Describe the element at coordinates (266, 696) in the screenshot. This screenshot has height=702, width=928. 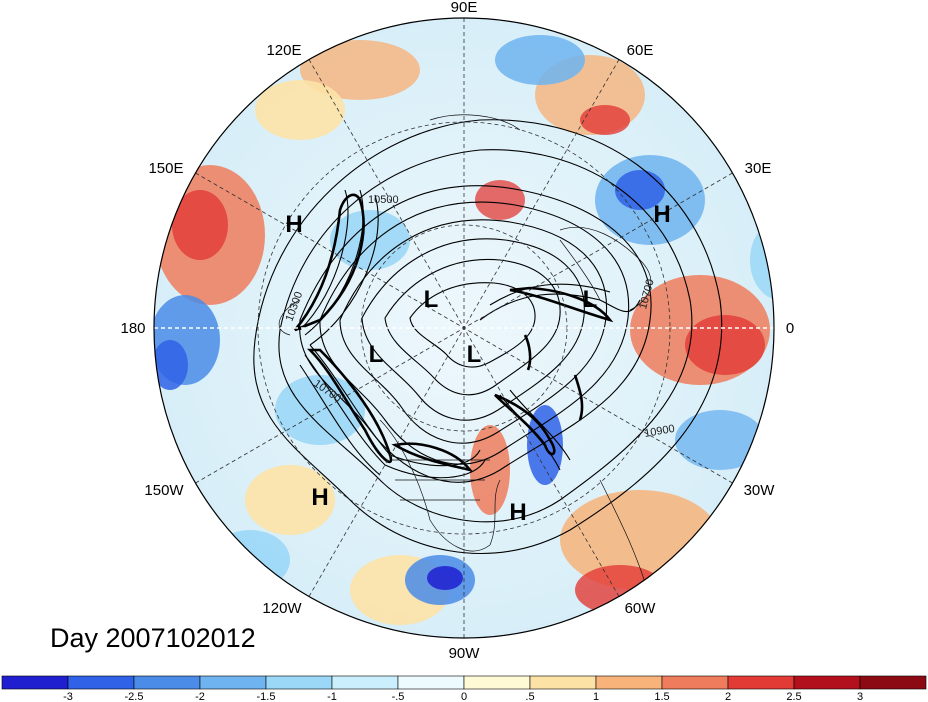
I see `colorbar-tick-label: -1.5` at that location.